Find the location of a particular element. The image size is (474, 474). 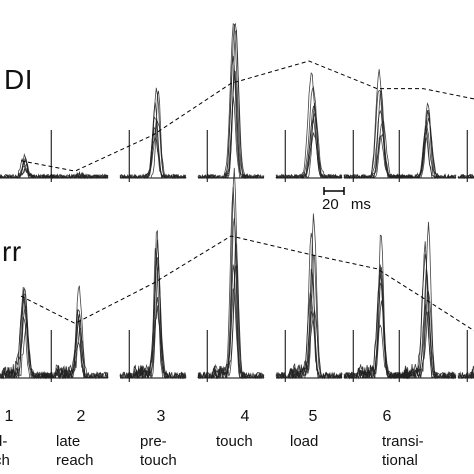

epoch-number: 6 is located at coordinates (387, 416).